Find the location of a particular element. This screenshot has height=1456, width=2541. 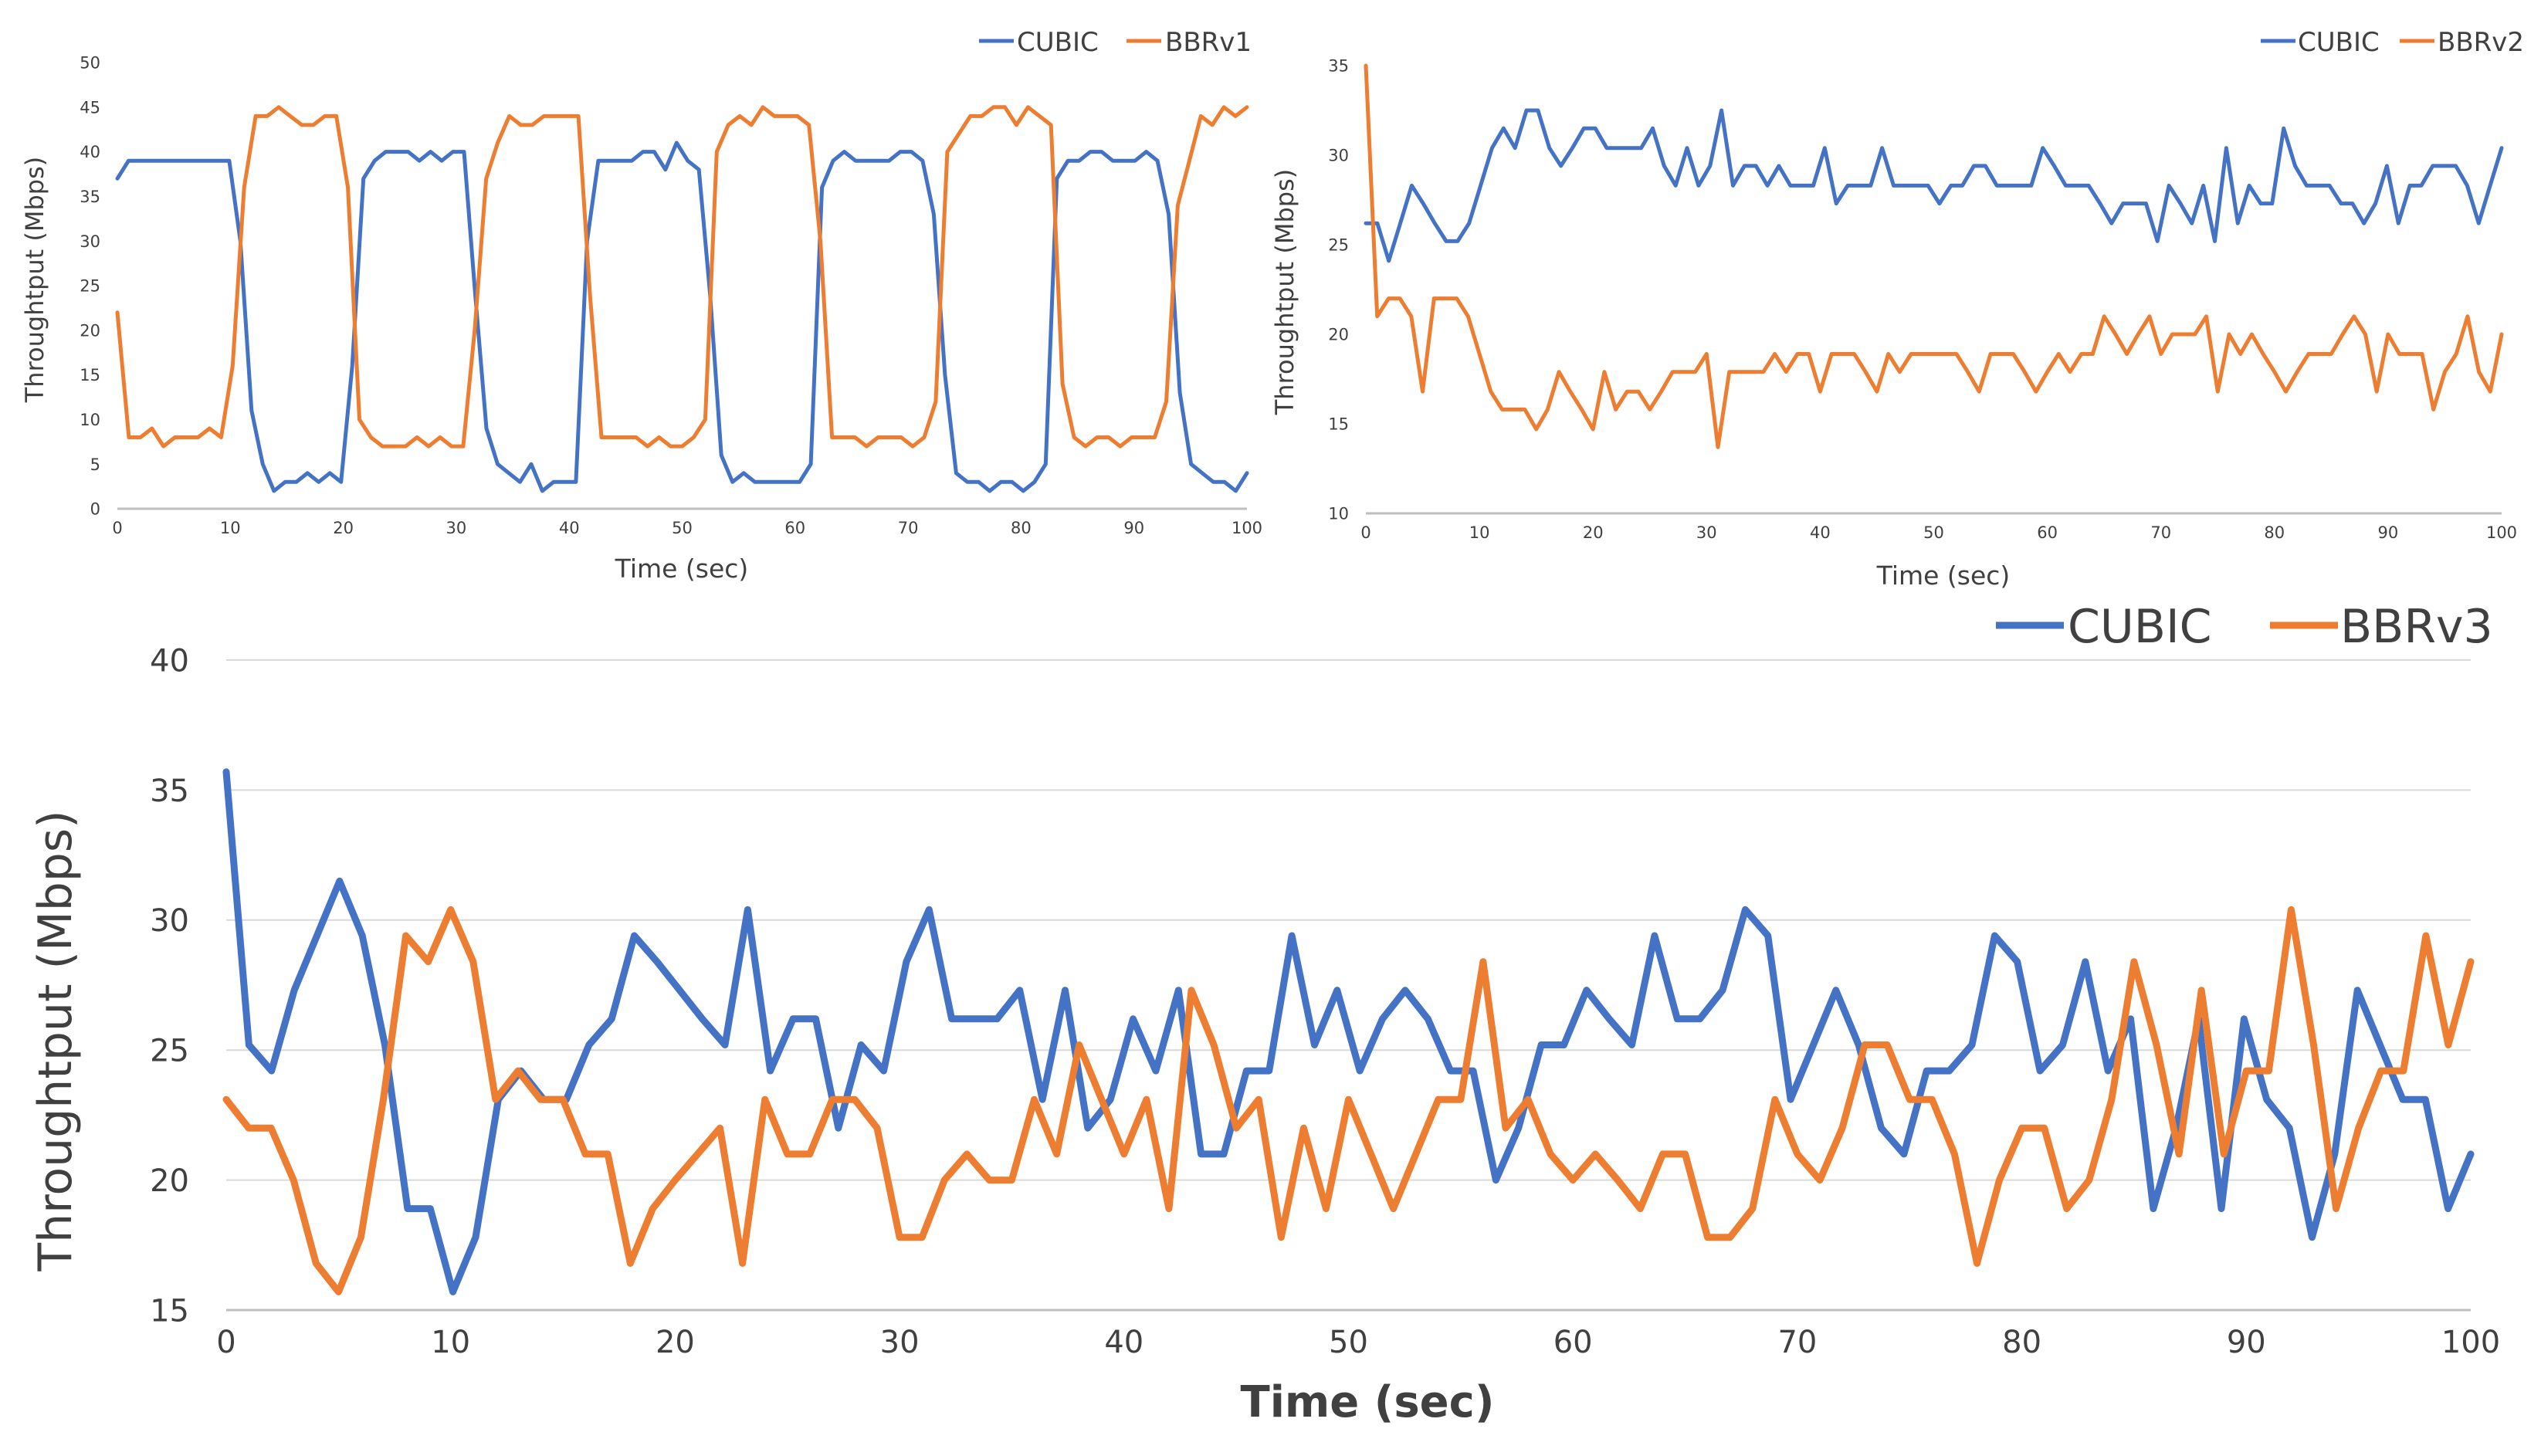

chart2-y-tick-label: 30 is located at coordinates (1338, 156).